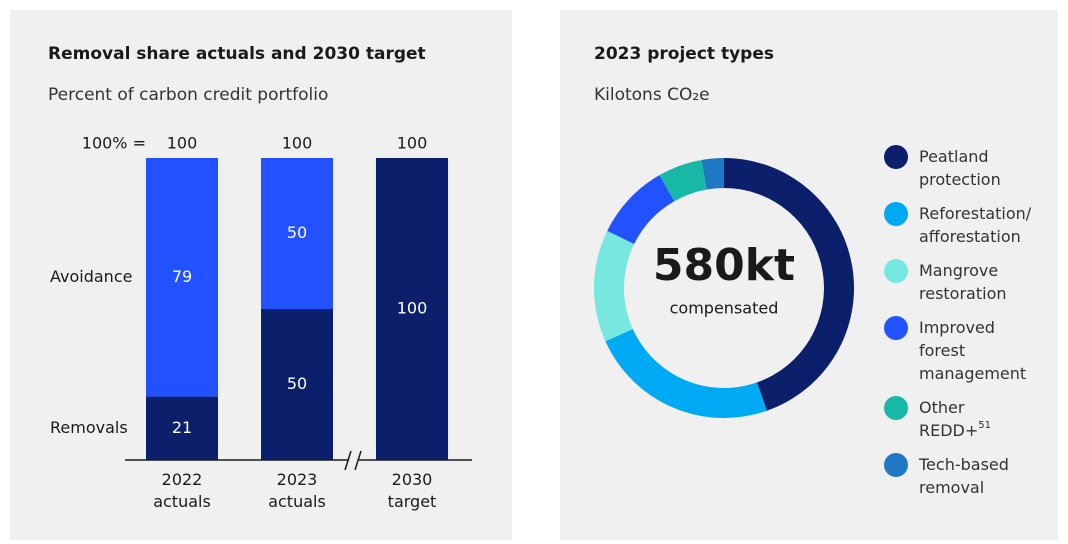 The height and width of the screenshot is (544, 1068). I want to click on value-label: 100, so click(412, 308).